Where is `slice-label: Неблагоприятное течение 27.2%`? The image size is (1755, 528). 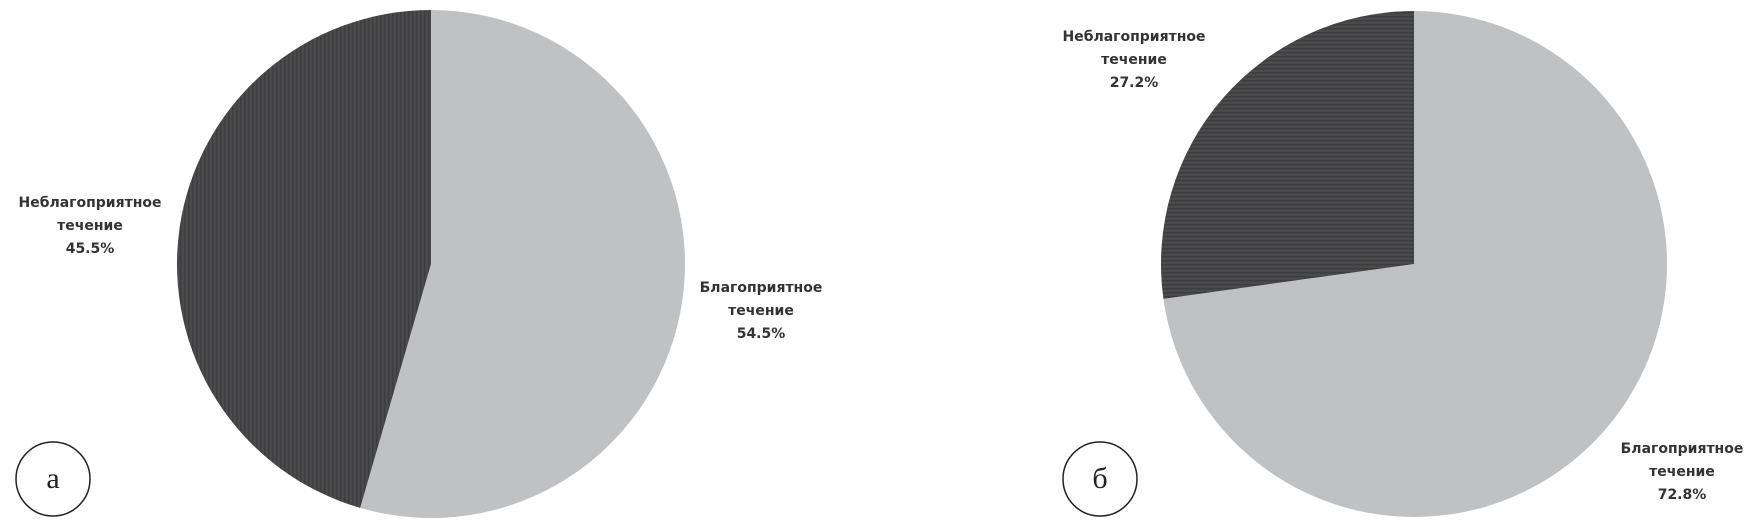 slice-label: Неблагоприятное течение 27.2% is located at coordinates (1134, 60).